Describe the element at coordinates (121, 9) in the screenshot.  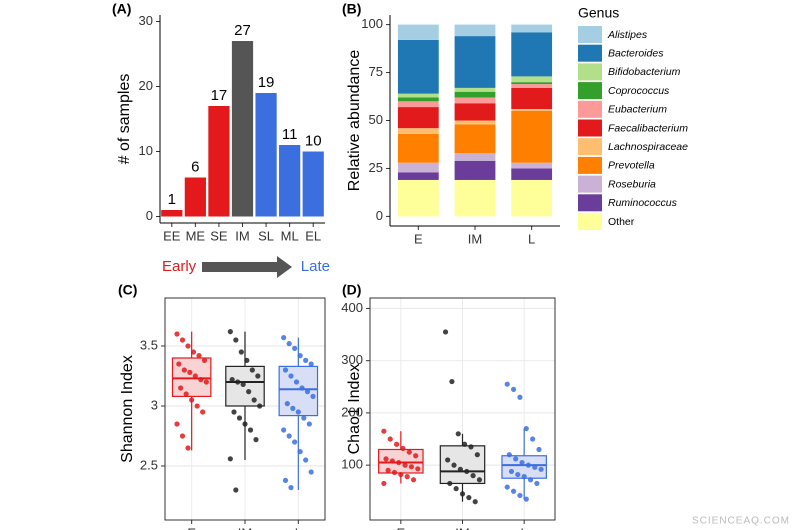
I see `panel-label: (A)` at that location.